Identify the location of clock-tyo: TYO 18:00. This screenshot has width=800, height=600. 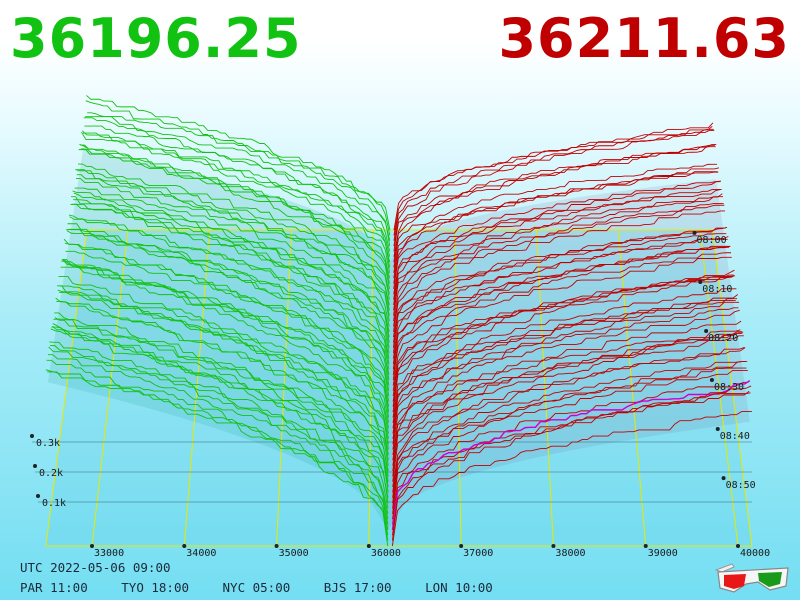
(155, 587).